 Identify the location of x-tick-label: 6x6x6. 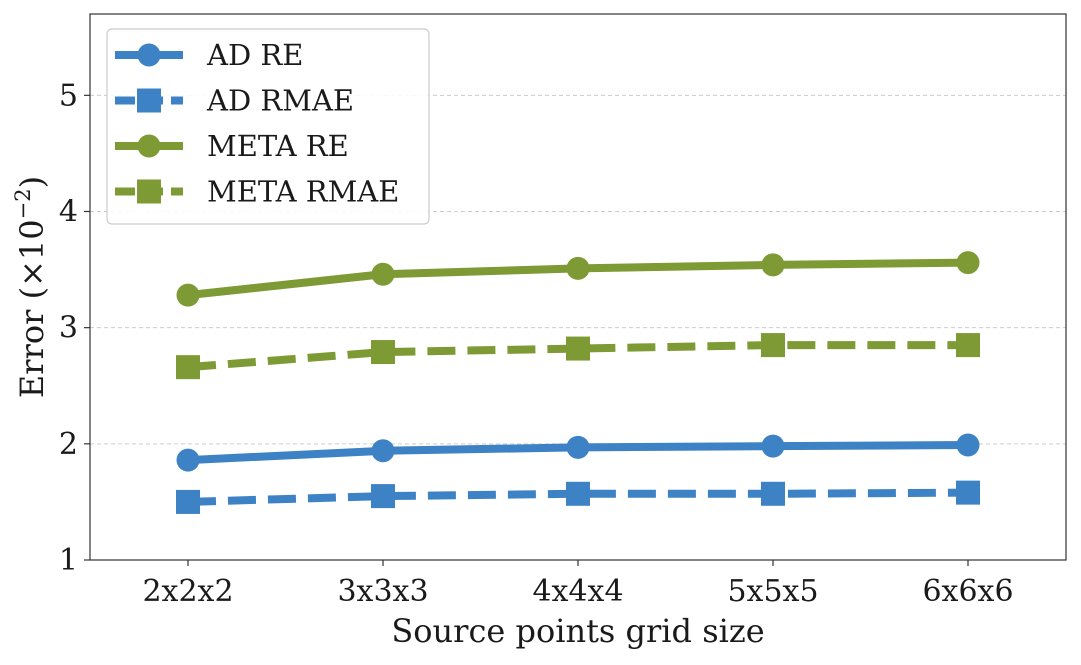
(967, 591).